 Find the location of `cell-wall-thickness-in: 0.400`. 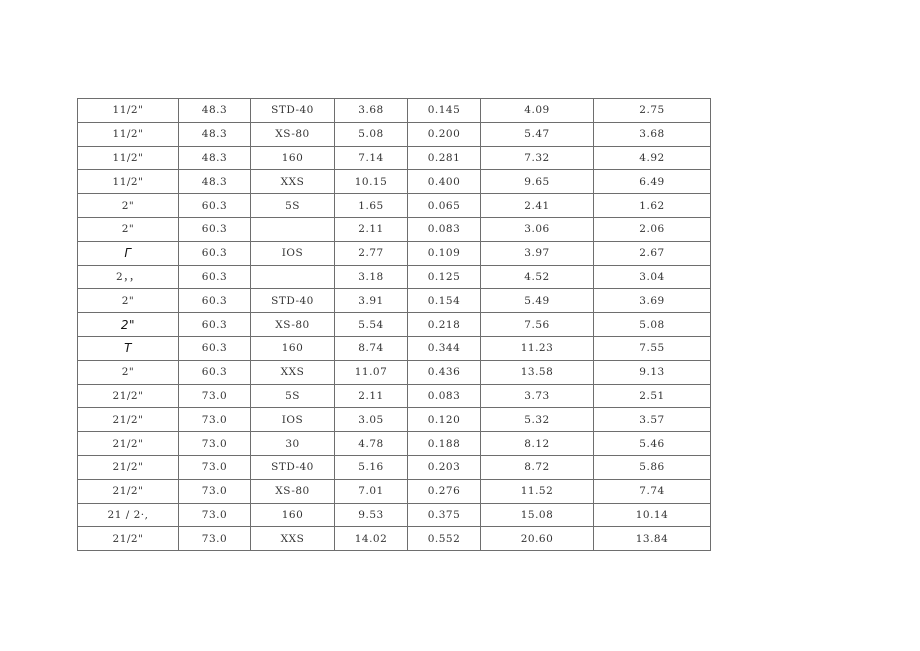

cell-wall-thickness-in: 0.400 is located at coordinates (444, 182).